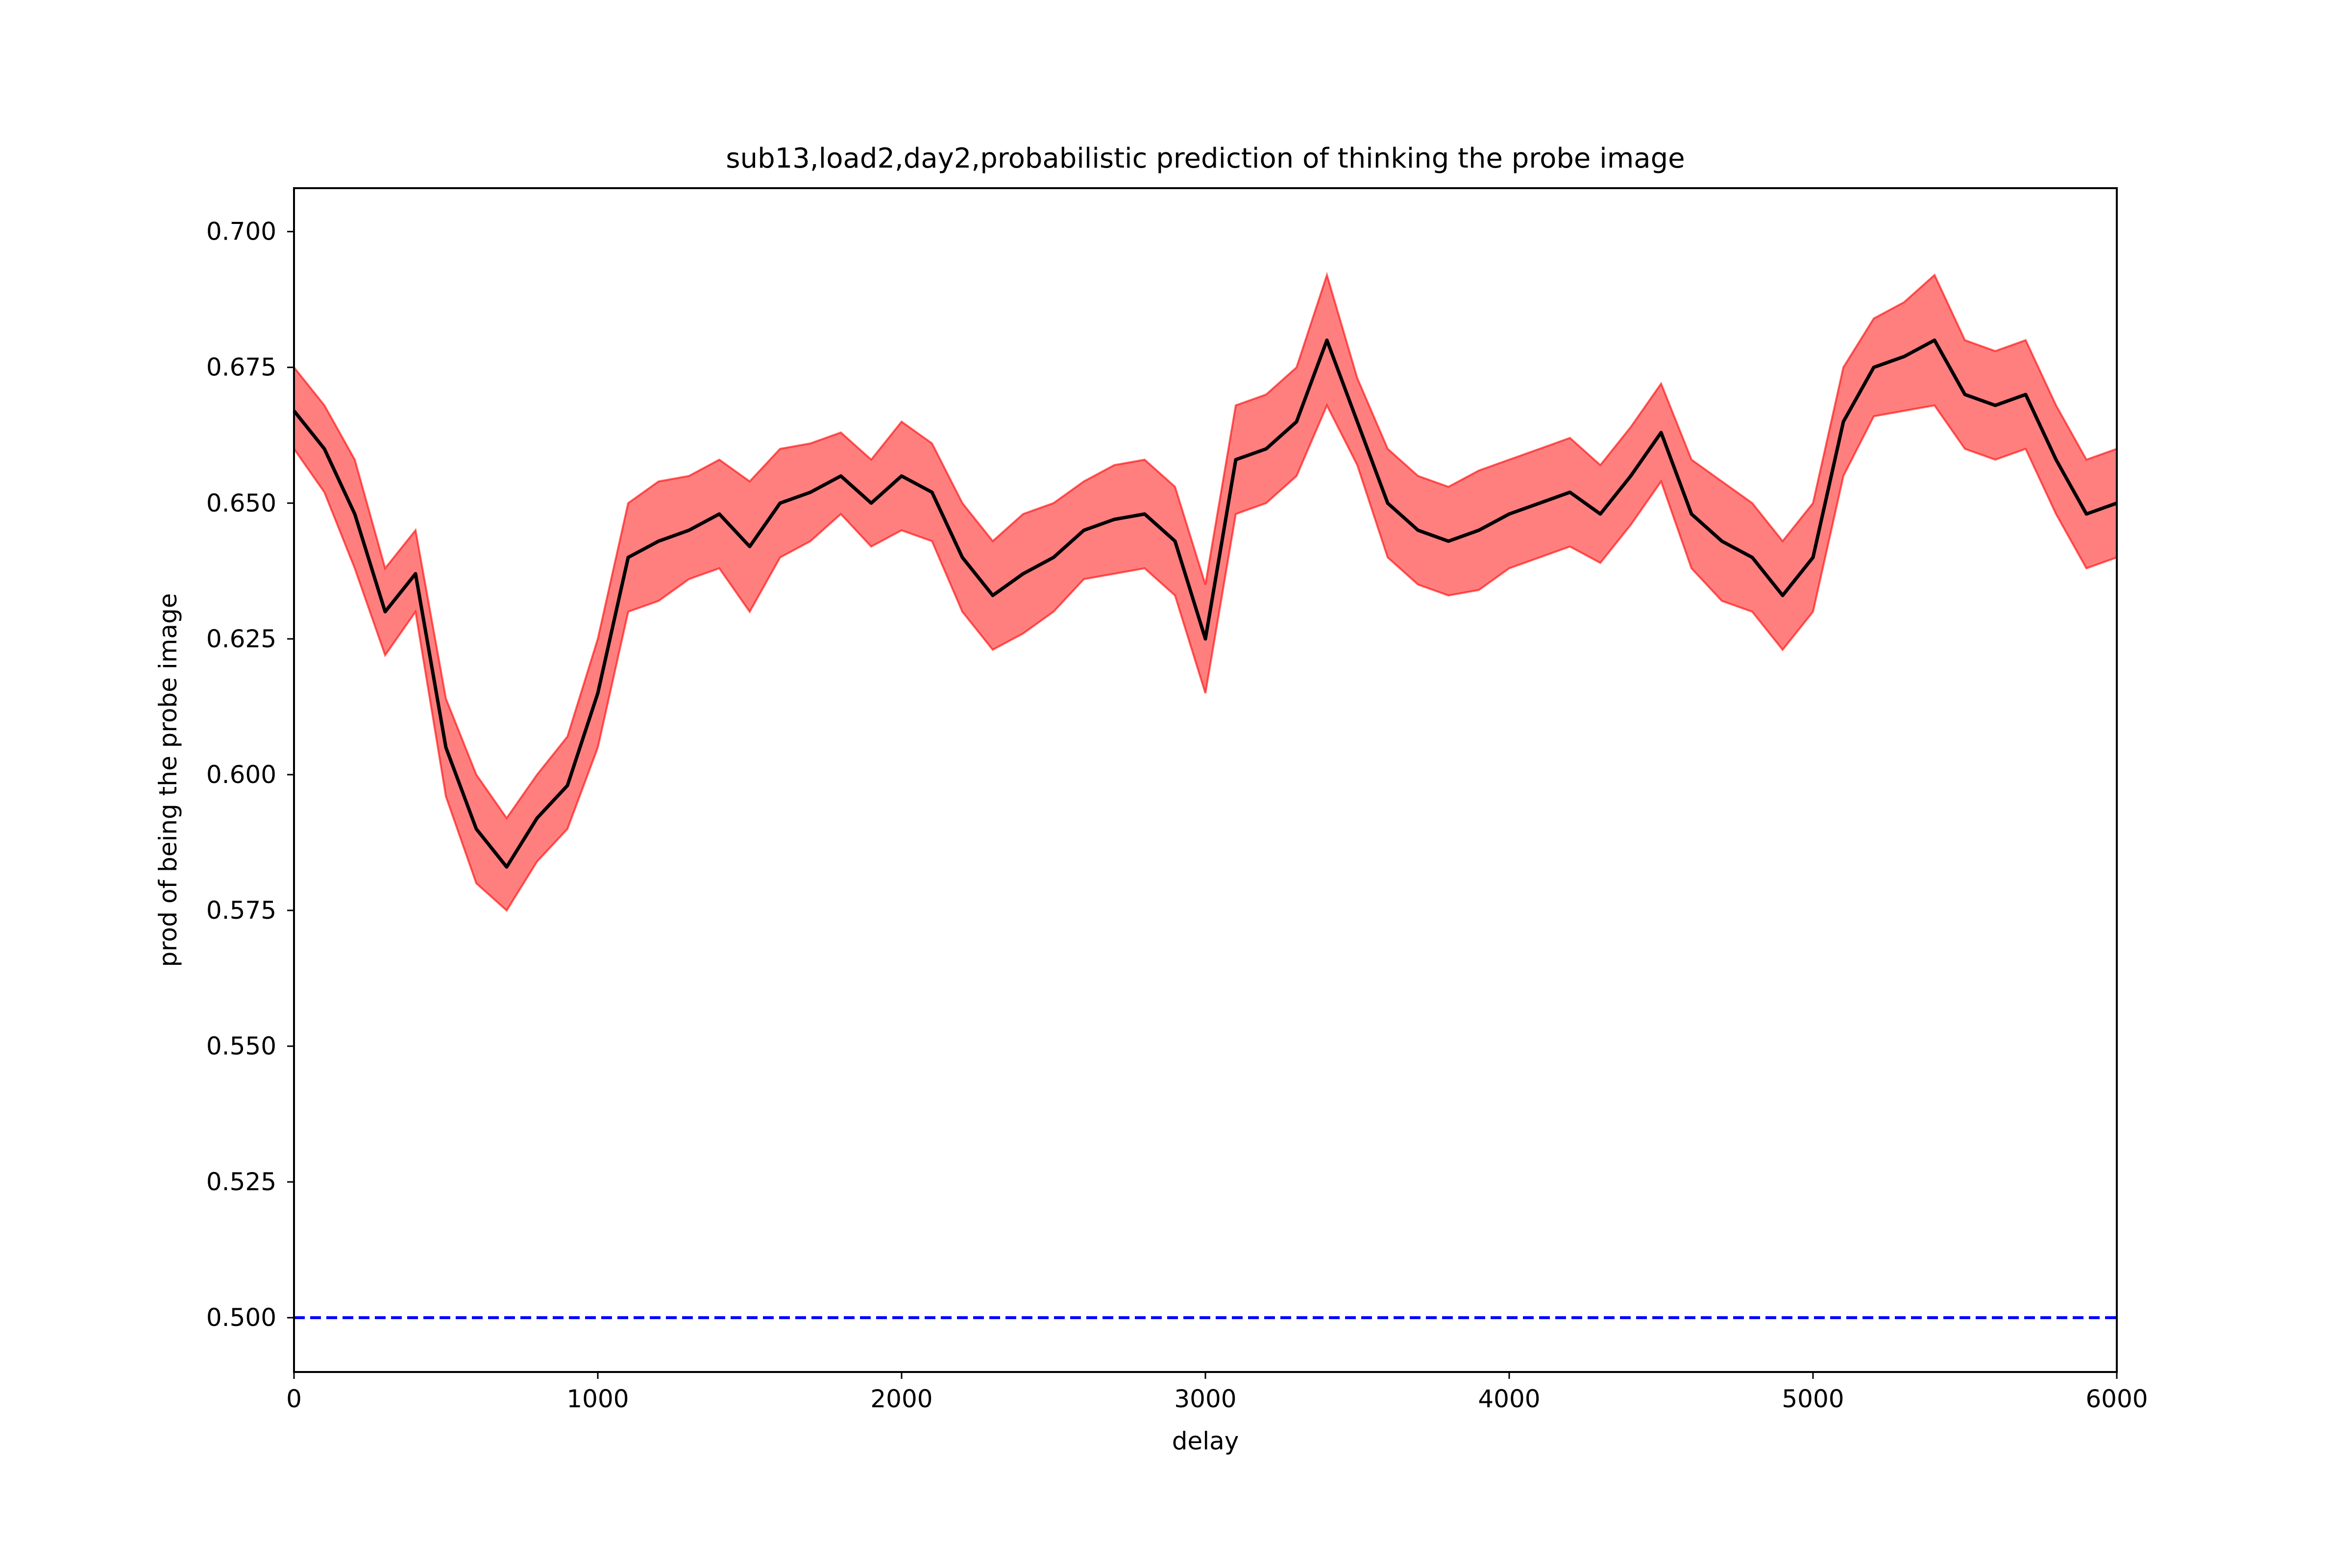 Image resolution: width=2352 pixels, height=1568 pixels. Describe the element at coordinates (1205, 1399) in the screenshot. I see `x-tick-label: 3000` at that location.